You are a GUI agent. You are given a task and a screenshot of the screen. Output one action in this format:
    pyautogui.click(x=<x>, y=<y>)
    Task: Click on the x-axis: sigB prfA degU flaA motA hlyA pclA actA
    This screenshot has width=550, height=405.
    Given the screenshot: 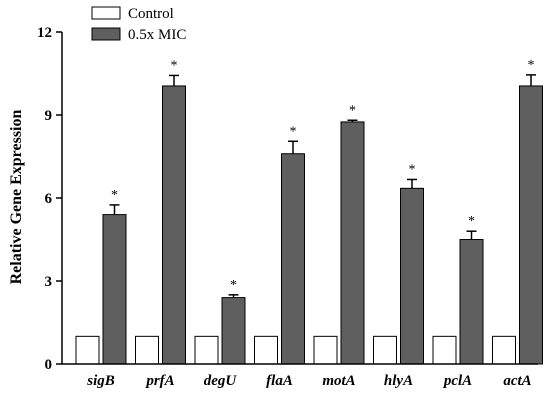 What is the action you would take?
    pyautogui.click(x=300, y=376)
    